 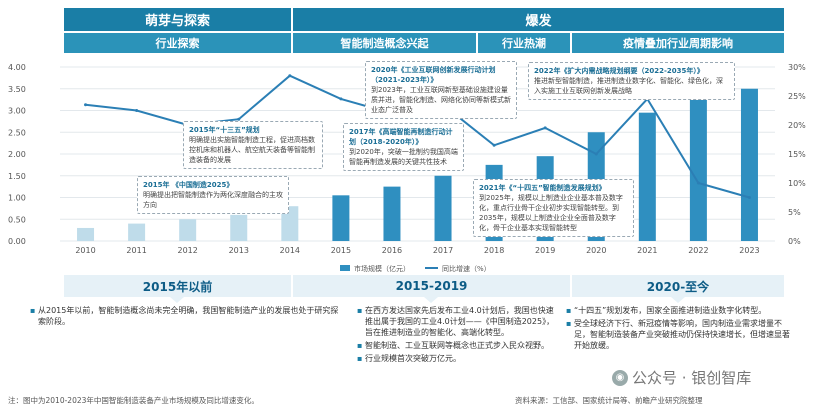 What do you see at coordinates (188, 185) in the screenshot?
I see `callout-title: 2015年 《中国制造2025》` at bounding box center [188, 185].